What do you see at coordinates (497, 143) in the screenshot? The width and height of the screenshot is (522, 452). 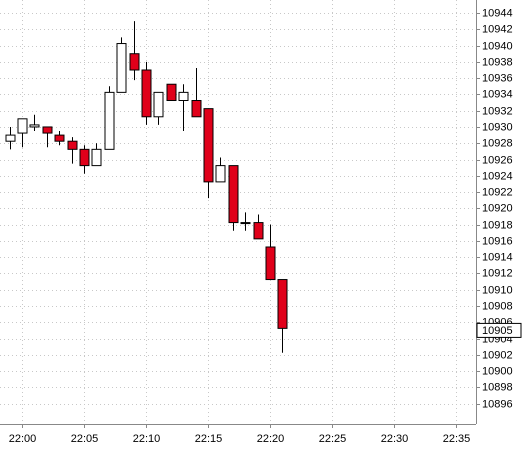 I see `y-tick-label: 10928` at bounding box center [497, 143].